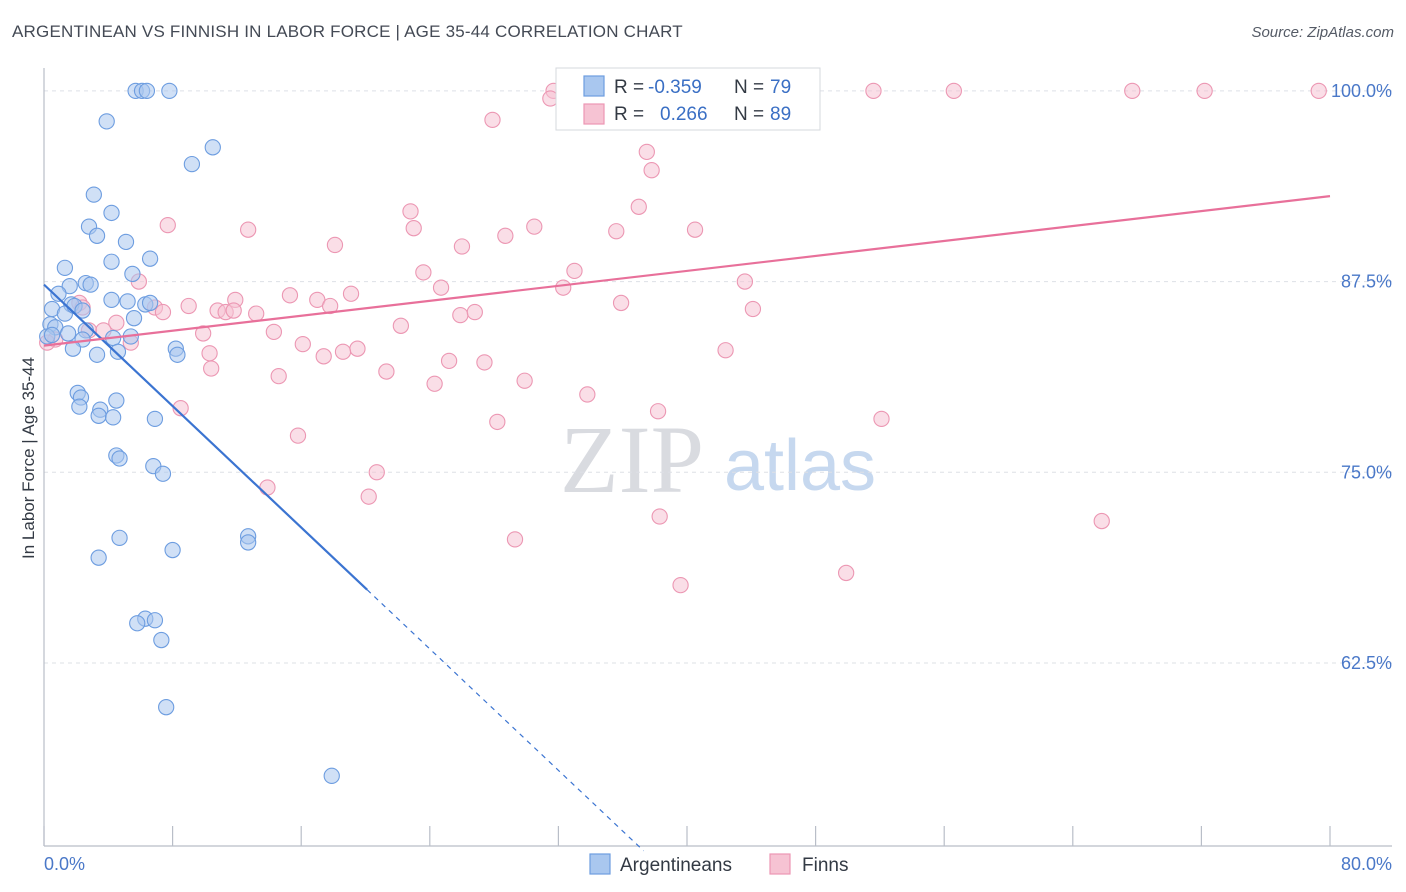  I want to click on y-tick-label-2: 75.0%, so click(1366, 472).